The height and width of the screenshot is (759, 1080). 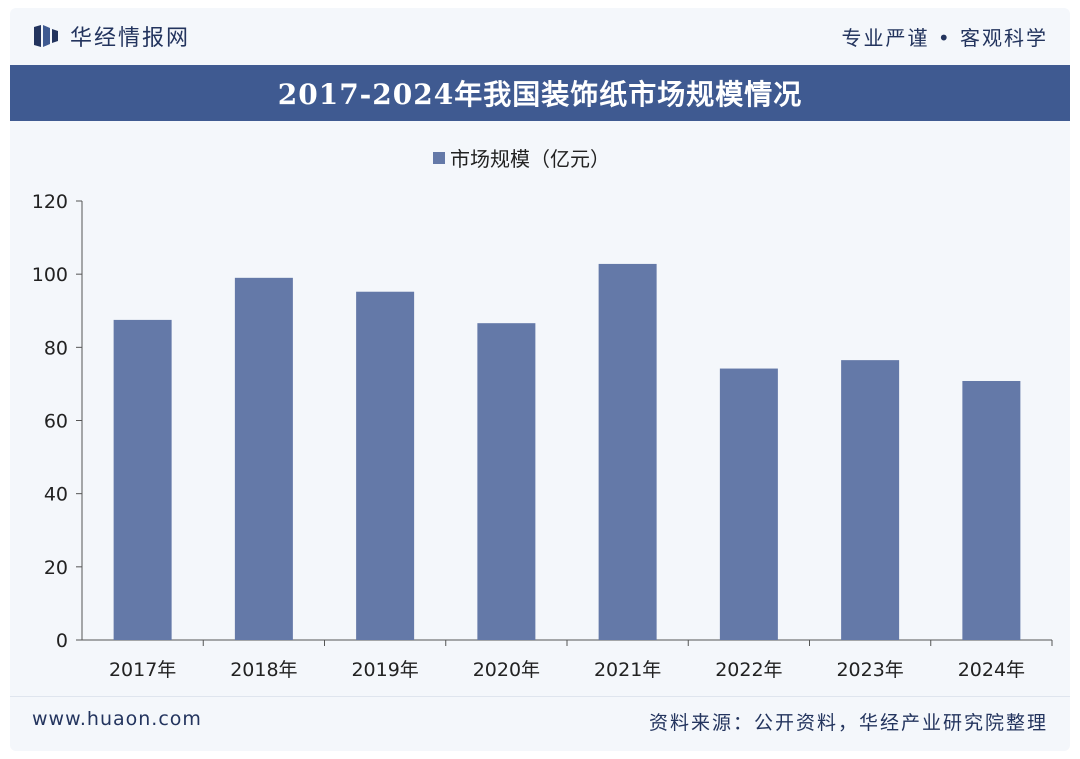 I want to click on slogan: 专业严谨 • 客观科学, so click(x=944, y=38).